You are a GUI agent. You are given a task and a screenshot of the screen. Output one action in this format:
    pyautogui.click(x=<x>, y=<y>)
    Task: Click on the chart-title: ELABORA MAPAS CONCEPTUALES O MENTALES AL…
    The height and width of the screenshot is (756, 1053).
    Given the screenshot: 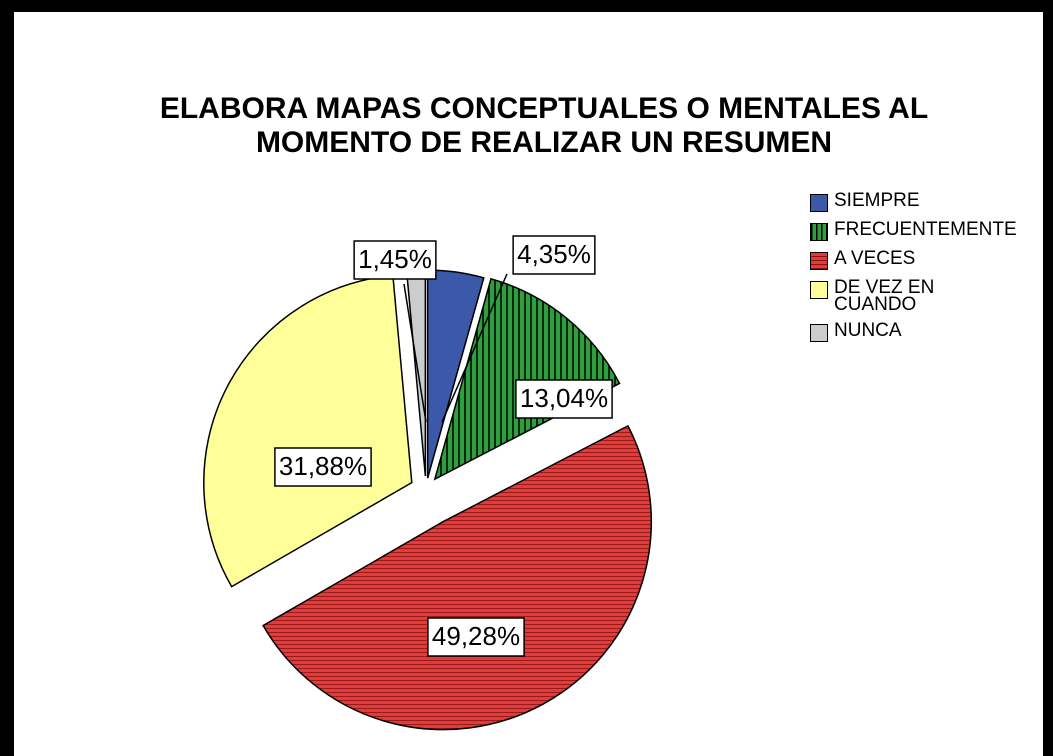 What is the action you would take?
    pyautogui.click(x=544, y=125)
    